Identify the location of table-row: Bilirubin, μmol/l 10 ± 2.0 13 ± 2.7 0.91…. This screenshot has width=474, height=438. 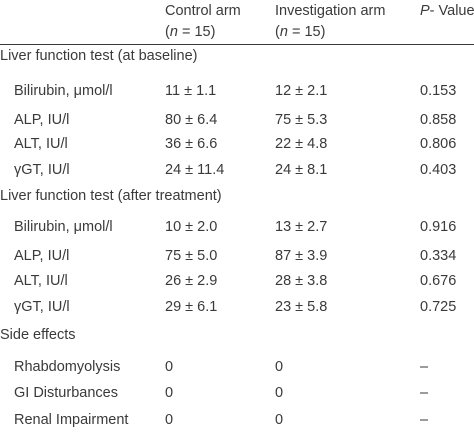
(237, 231).